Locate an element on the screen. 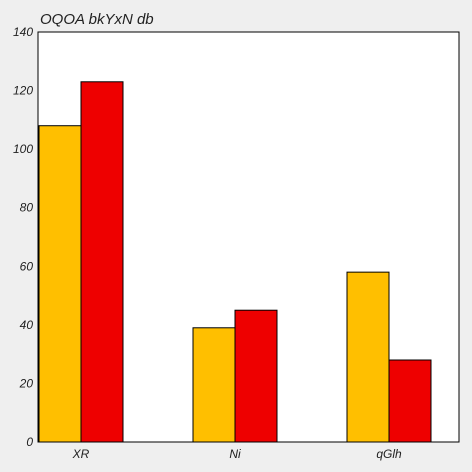  y-tick-label: 20 is located at coordinates (26, 383).